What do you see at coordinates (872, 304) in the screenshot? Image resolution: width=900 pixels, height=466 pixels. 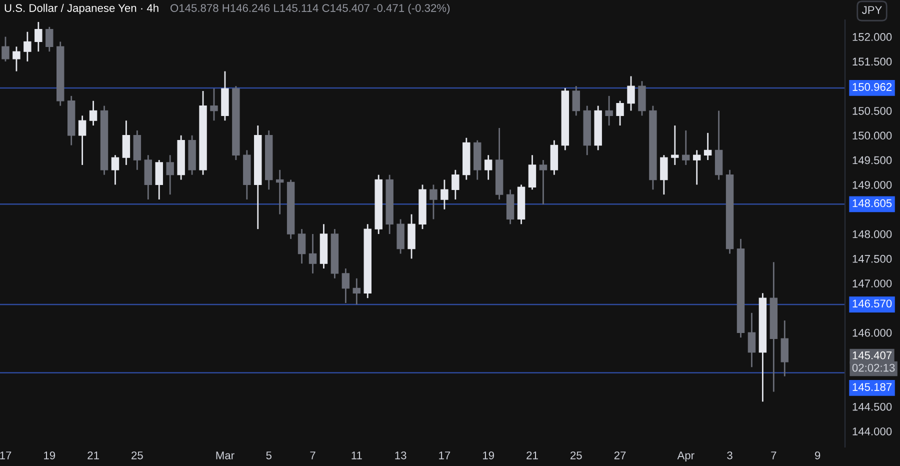 I see `ref-line-label: 146.570` at bounding box center [872, 304].